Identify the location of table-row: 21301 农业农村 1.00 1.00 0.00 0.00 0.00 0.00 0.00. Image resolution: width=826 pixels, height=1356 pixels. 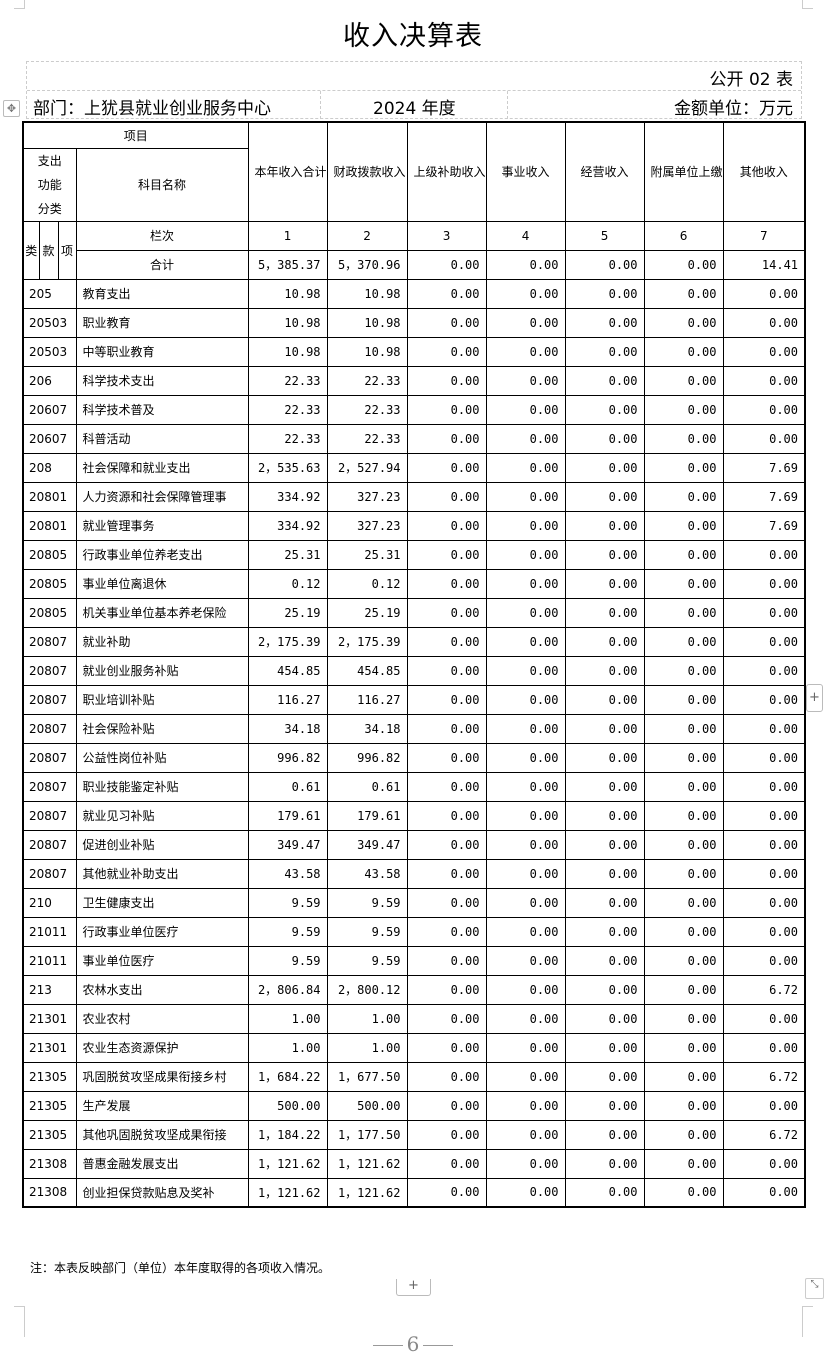
(414, 1018).